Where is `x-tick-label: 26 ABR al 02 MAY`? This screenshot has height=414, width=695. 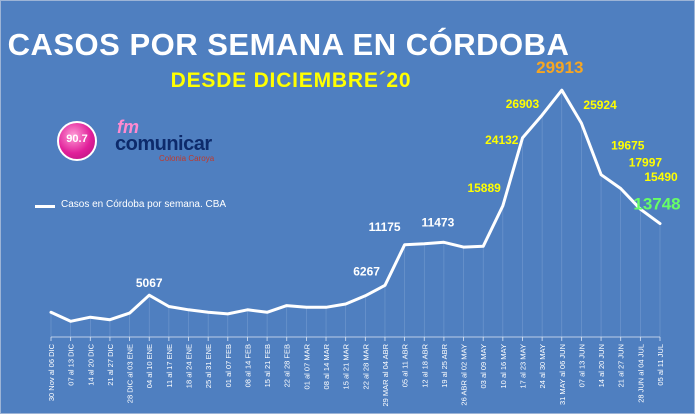 x-tick-label: 26 ABR al 02 MAY is located at coordinates (464, 375).